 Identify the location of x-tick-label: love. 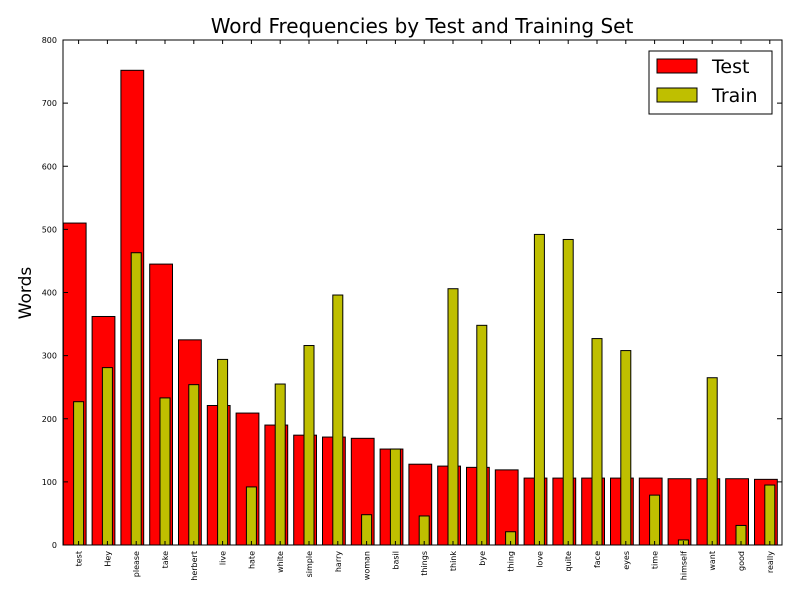
(539, 559).